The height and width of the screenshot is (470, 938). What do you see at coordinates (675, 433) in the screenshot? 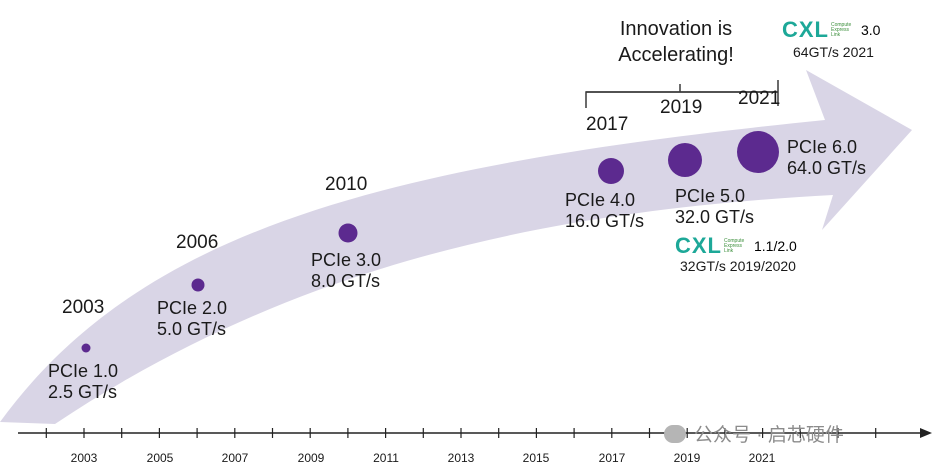
I see `wechat-icon` at bounding box center [675, 433].